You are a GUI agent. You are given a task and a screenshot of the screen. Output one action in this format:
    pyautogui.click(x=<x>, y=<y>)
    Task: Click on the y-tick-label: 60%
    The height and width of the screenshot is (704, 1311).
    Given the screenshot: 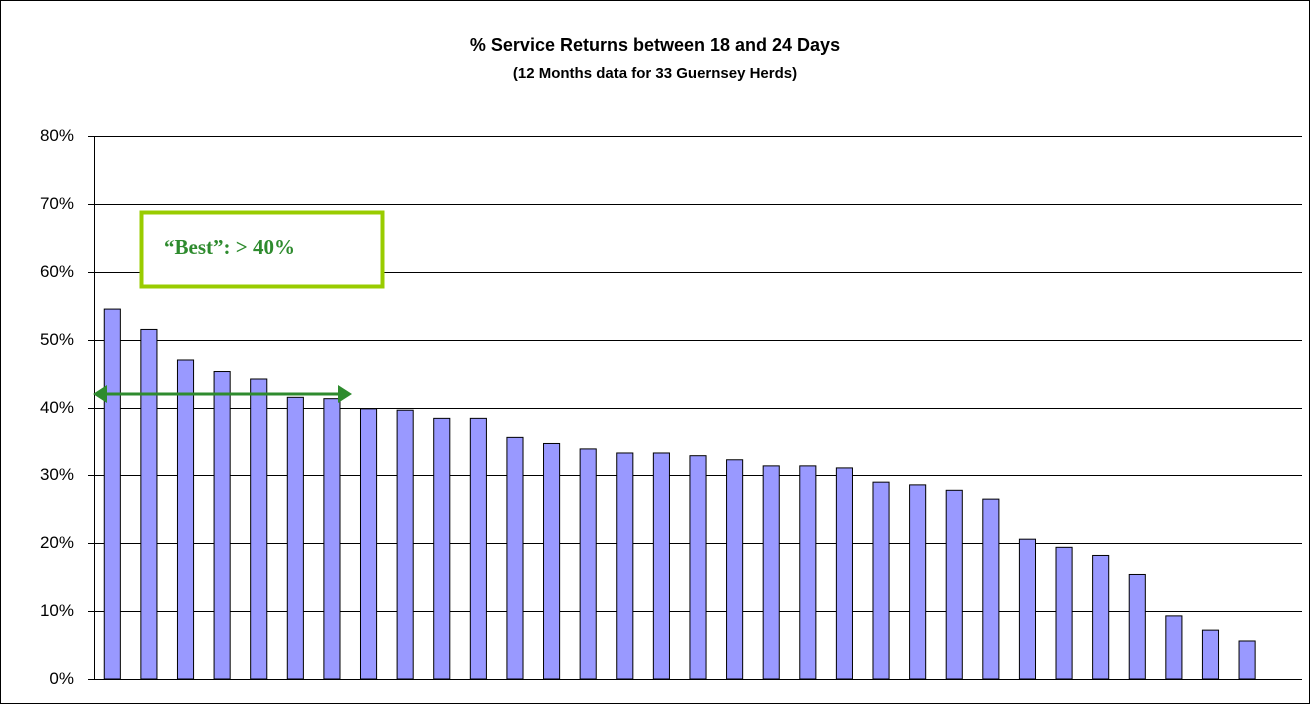 What is the action you would take?
    pyautogui.click(x=57, y=271)
    